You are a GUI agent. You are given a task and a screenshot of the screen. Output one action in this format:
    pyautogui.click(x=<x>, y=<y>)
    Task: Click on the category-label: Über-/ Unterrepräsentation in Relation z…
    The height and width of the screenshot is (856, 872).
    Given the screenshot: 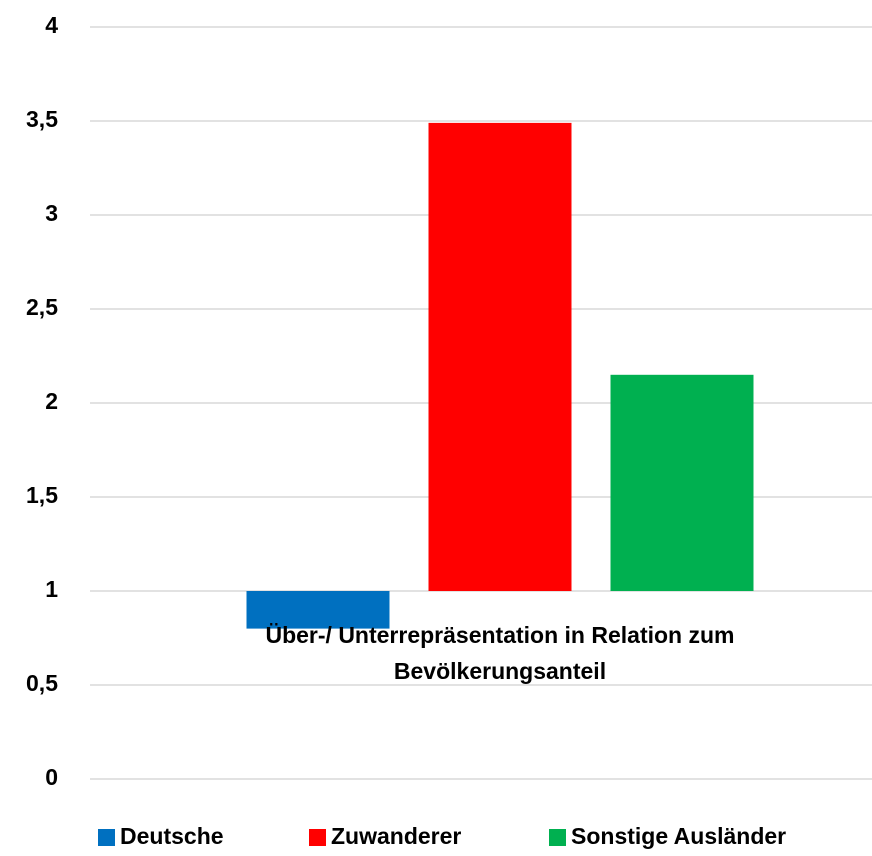 What is the action you would take?
    pyautogui.click(x=500, y=653)
    